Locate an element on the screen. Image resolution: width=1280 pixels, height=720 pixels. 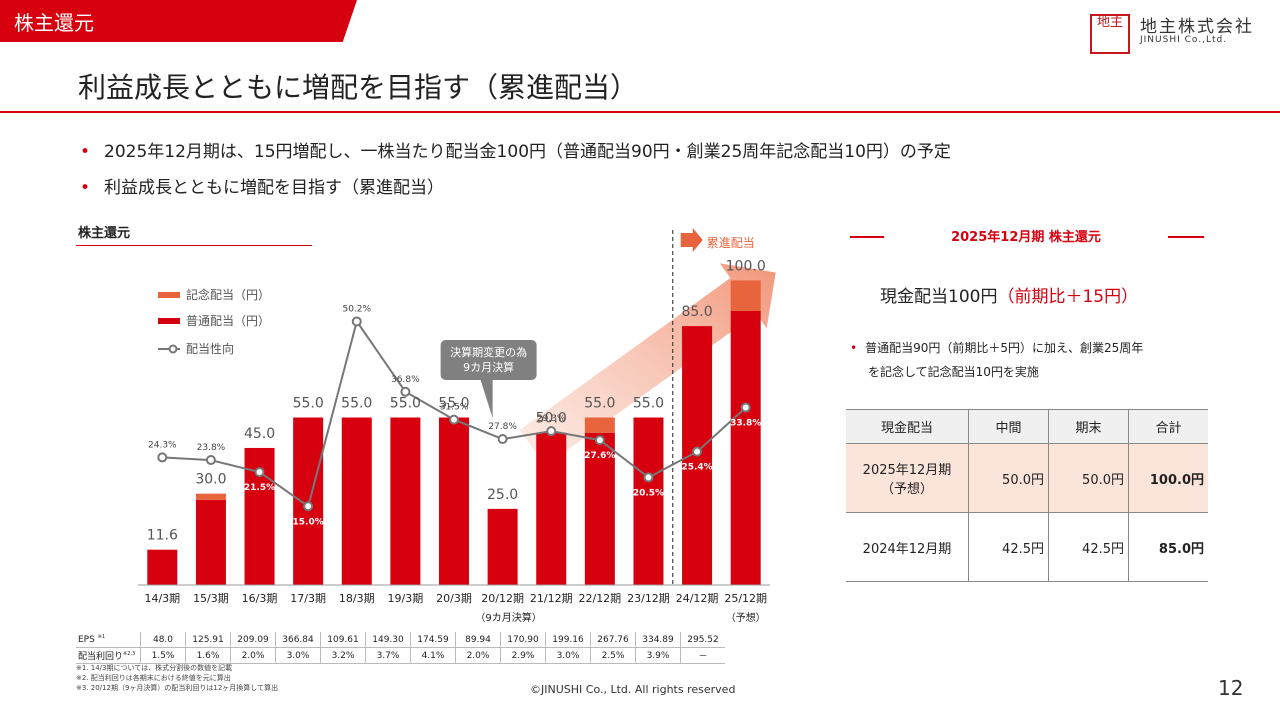
yield-value: 3.7% is located at coordinates (388, 655).